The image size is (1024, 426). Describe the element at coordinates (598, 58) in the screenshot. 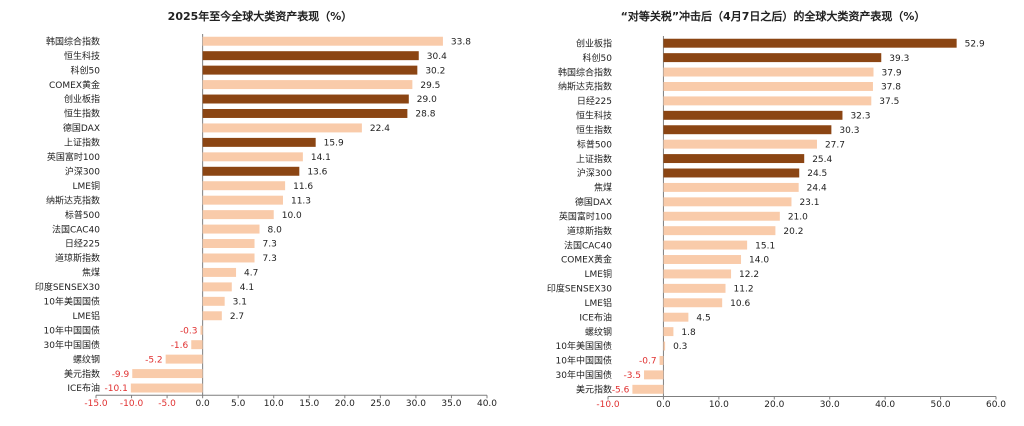

I see `category-label: 科创50` at that location.